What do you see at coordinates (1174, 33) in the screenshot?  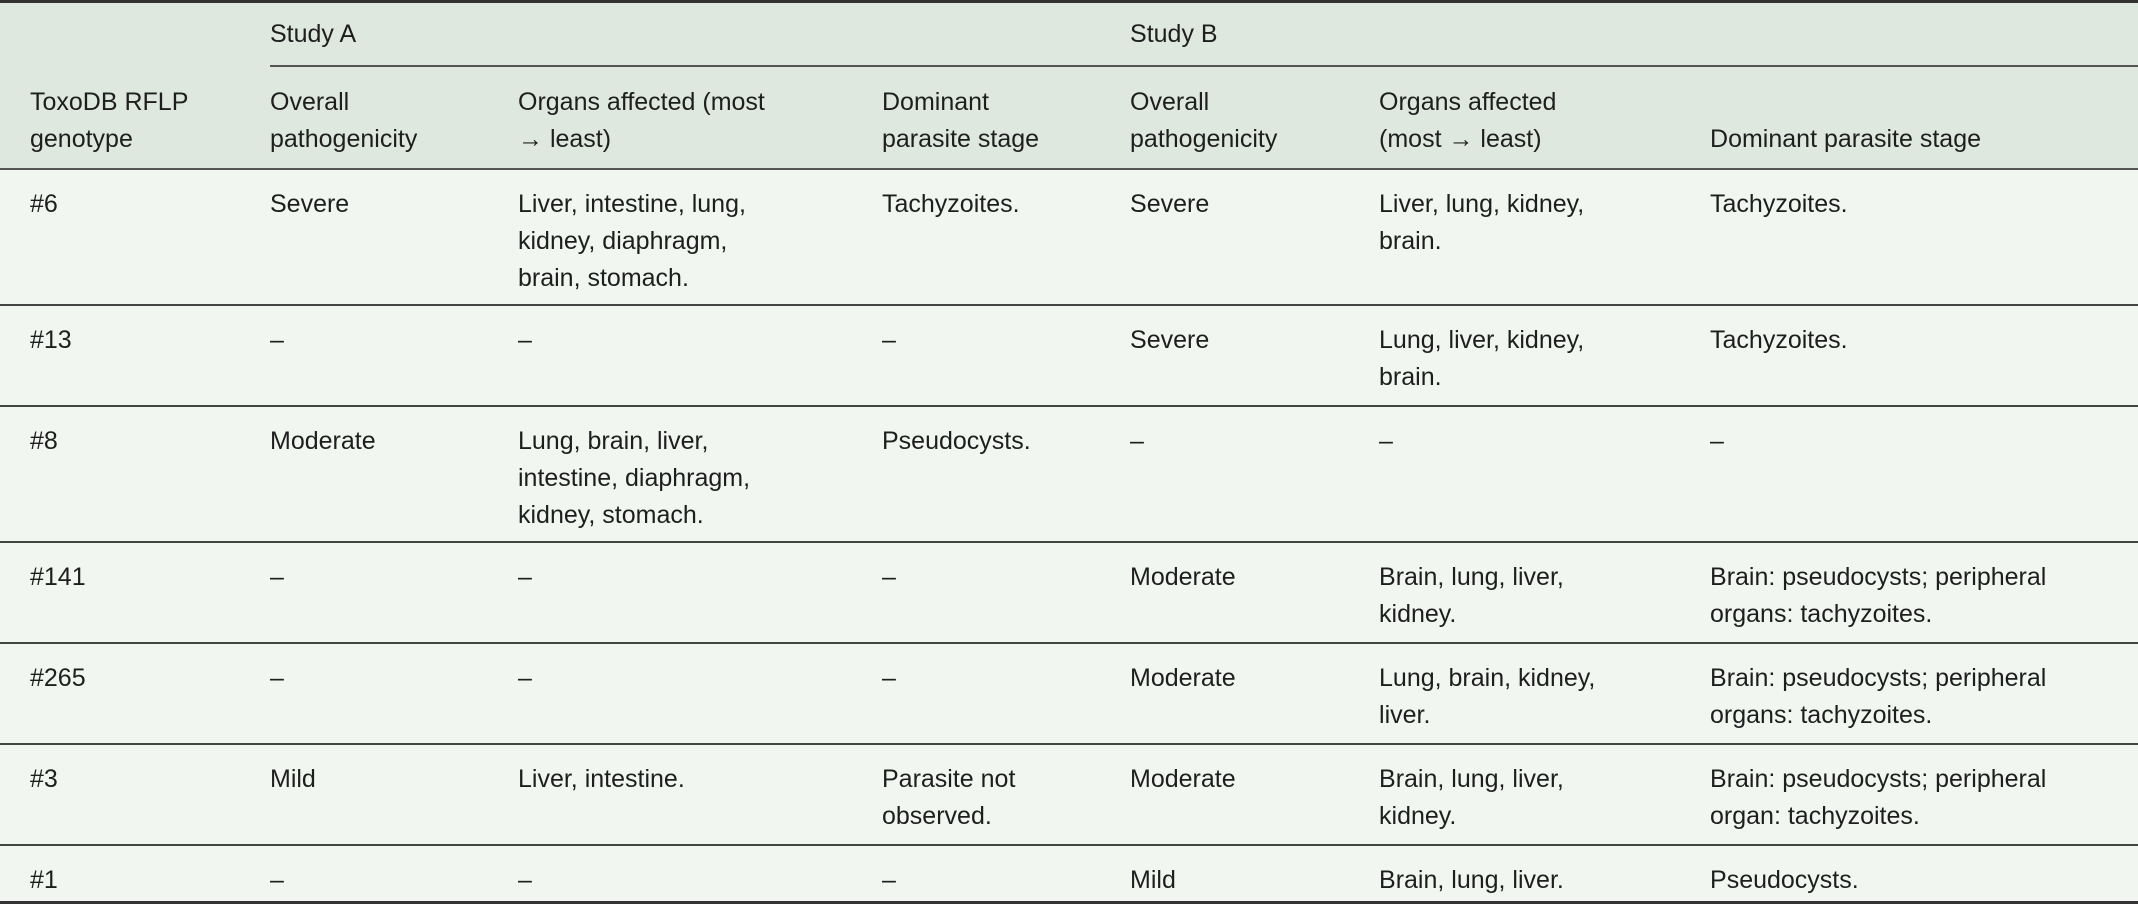 I see `study-b-header: Study B` at bounding box center [1174, 33].